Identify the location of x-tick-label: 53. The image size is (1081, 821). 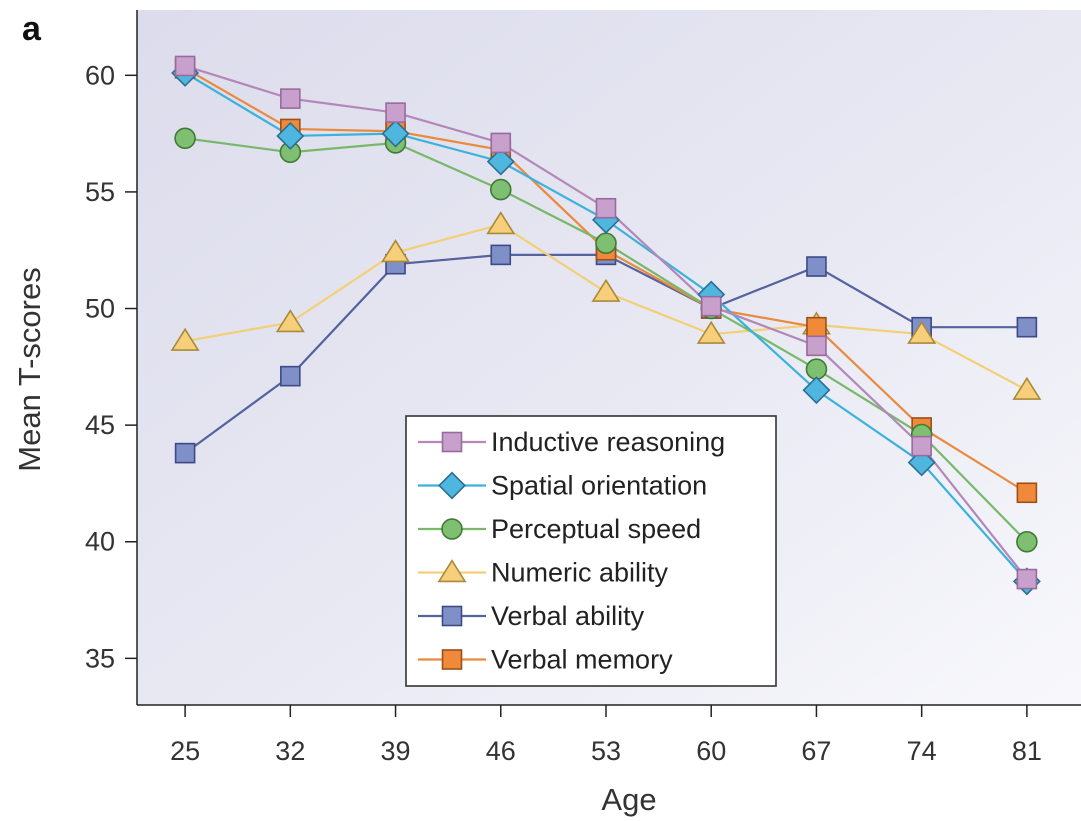
(606, 751).